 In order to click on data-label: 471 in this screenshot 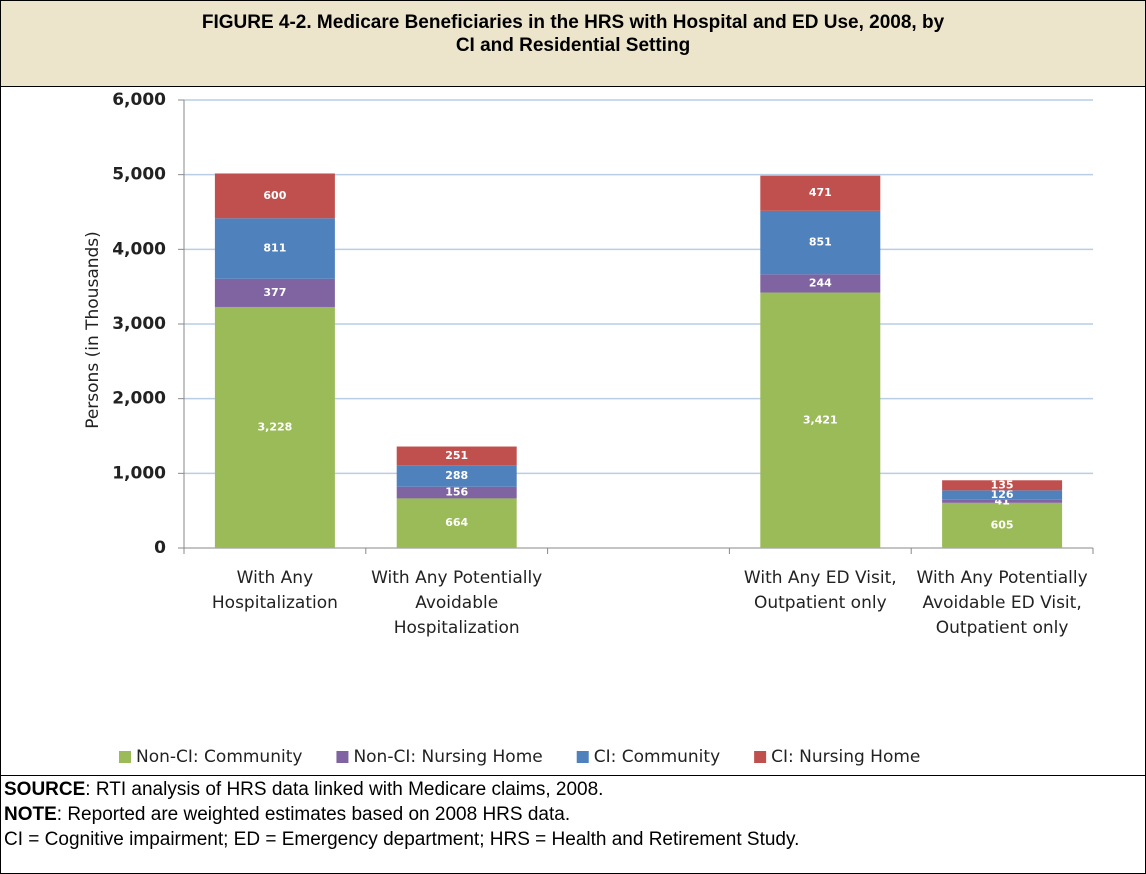, I will do `click(820, 192)`.